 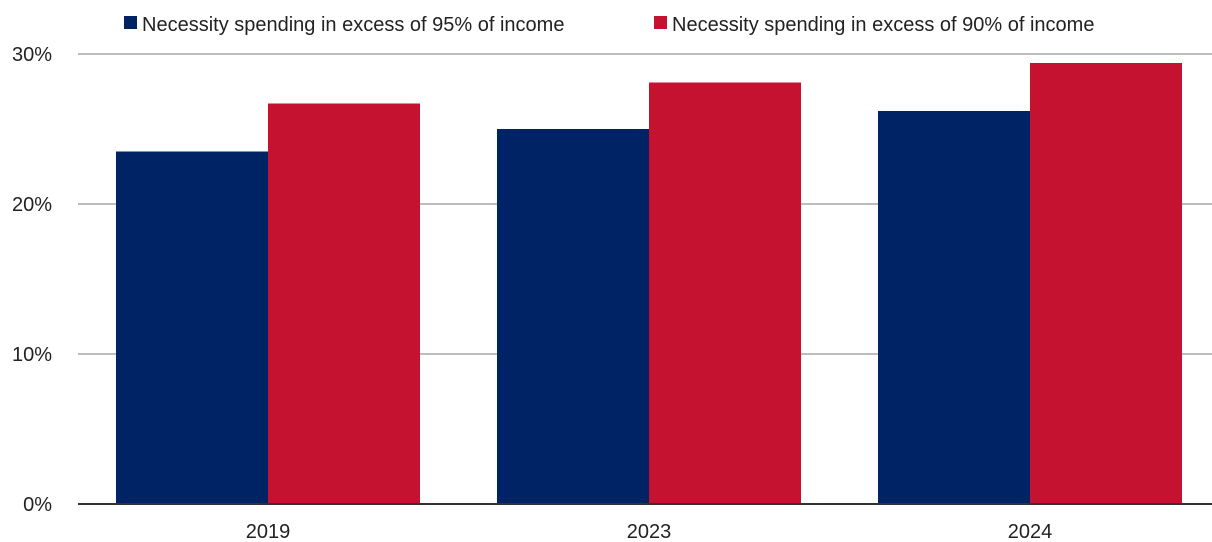 What do you see at coordinates (32, 355) in the screenshot?
I see `y-tick-label-10pct: 10%` at bounding box center [32, 355].